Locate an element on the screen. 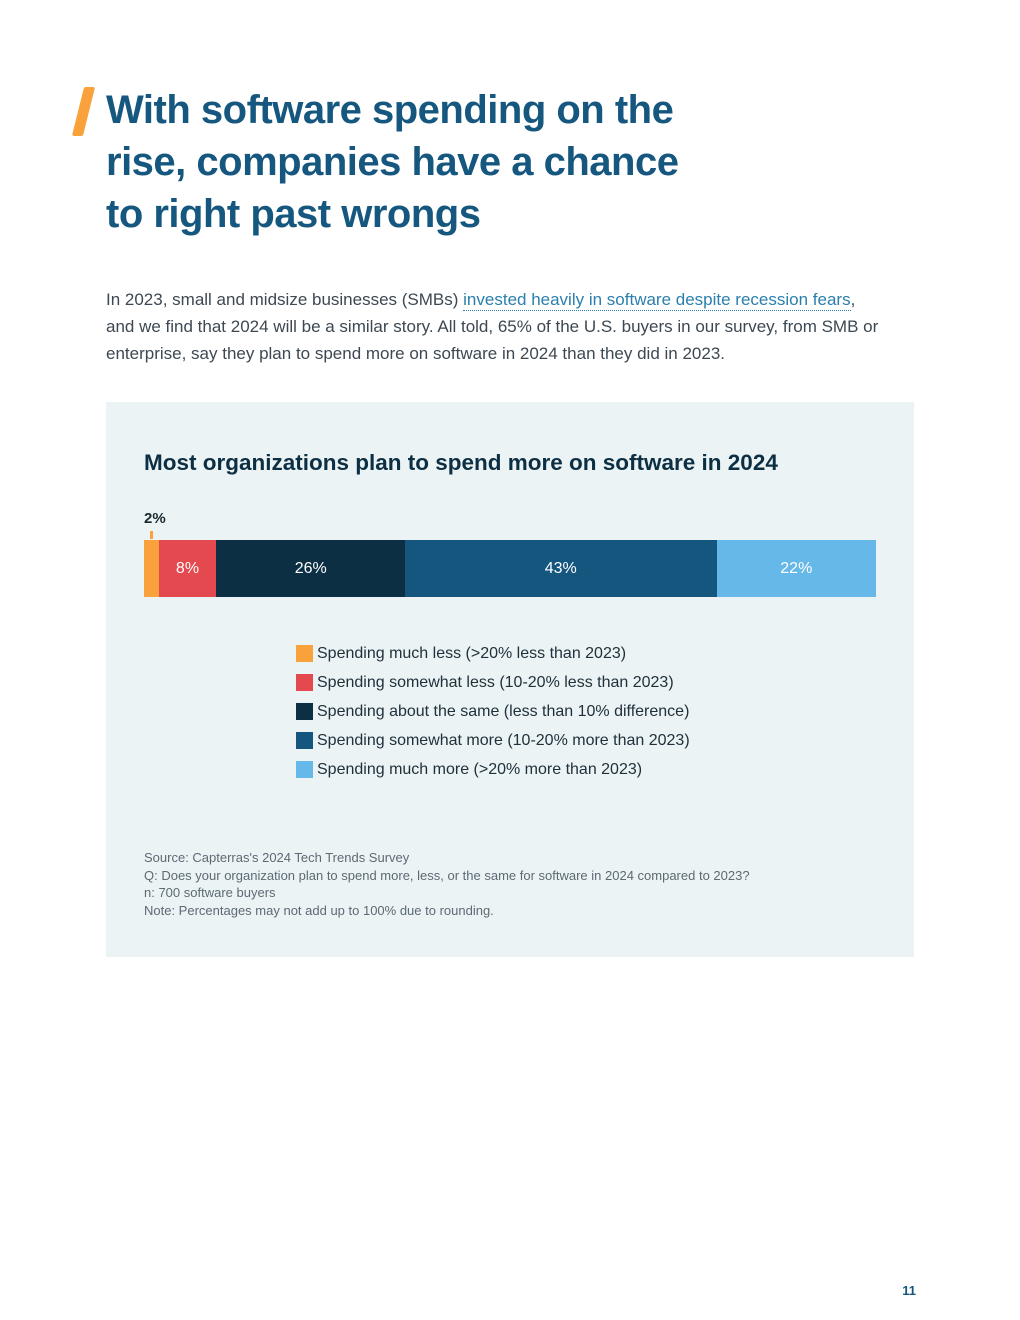 The height and width of the screenshot is (1320, 1020). legend-item: Spending much more (>20% more than 2023) is located at coordinates (586, 769).